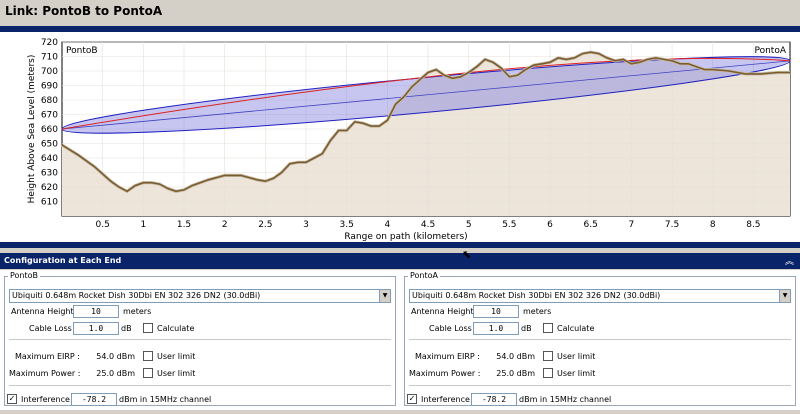 Image resolution: width=800 pixels, height=414 pixels. I want to click on x-tick-label: 1.5, so click(184, 225).